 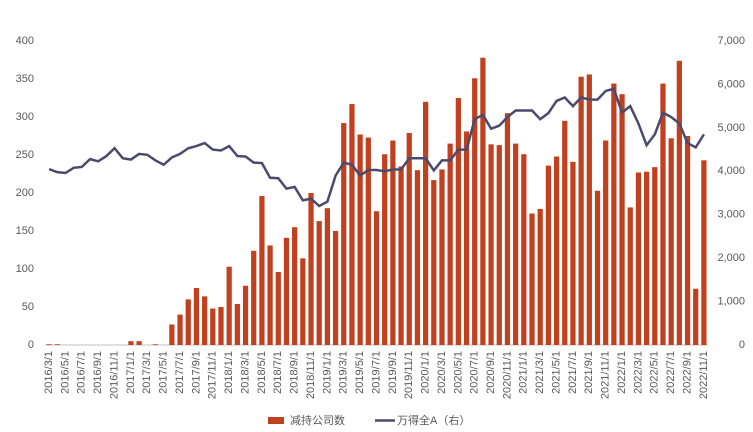 What do you see at coordinates (245, 372) in the screenshot?
I see `x-tick-label: 2018/3/1` at bounding box center [245, 372].